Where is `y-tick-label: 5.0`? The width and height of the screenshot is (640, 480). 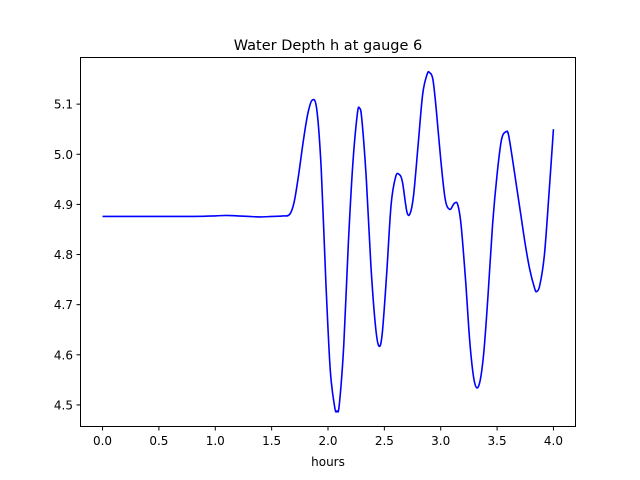
y-tick-label: 5.0 is located at coordinates (63, 155).